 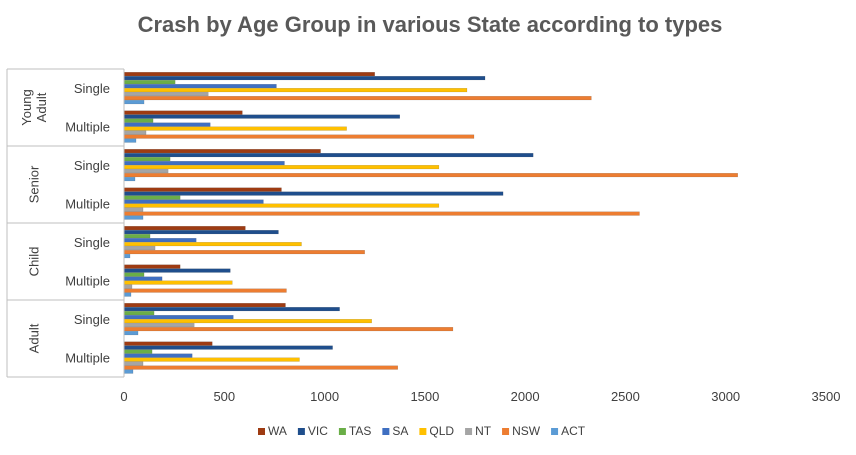 I want to click on bar-adult-multiple-tas, so click(x=138, y=351).